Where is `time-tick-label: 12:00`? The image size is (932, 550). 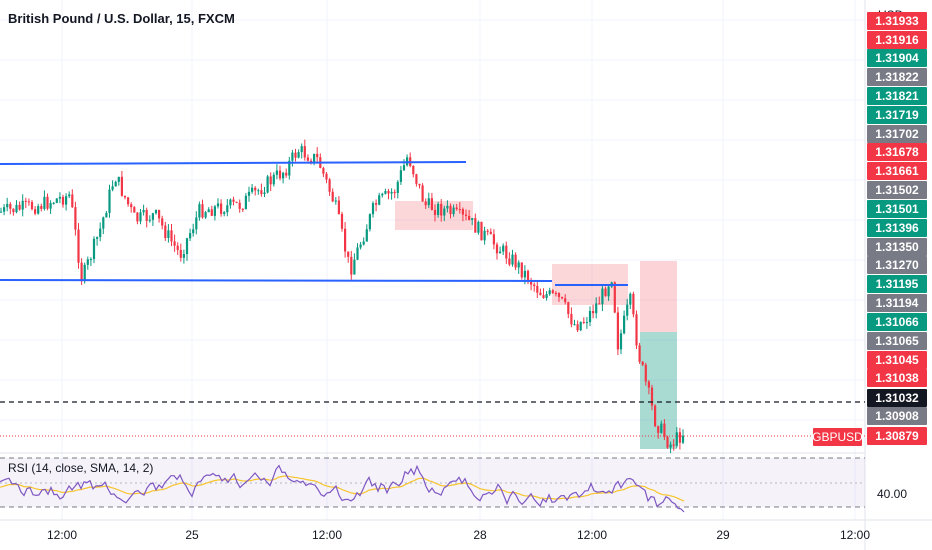 time-tick-label: 12:00 is located at coordinates (855, 535).